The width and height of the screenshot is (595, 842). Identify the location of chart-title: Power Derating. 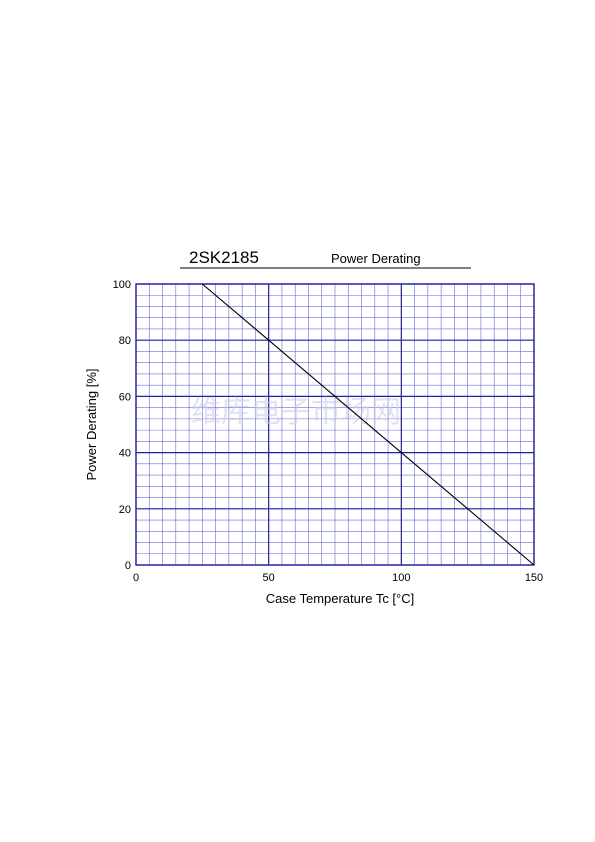
(376, 258).